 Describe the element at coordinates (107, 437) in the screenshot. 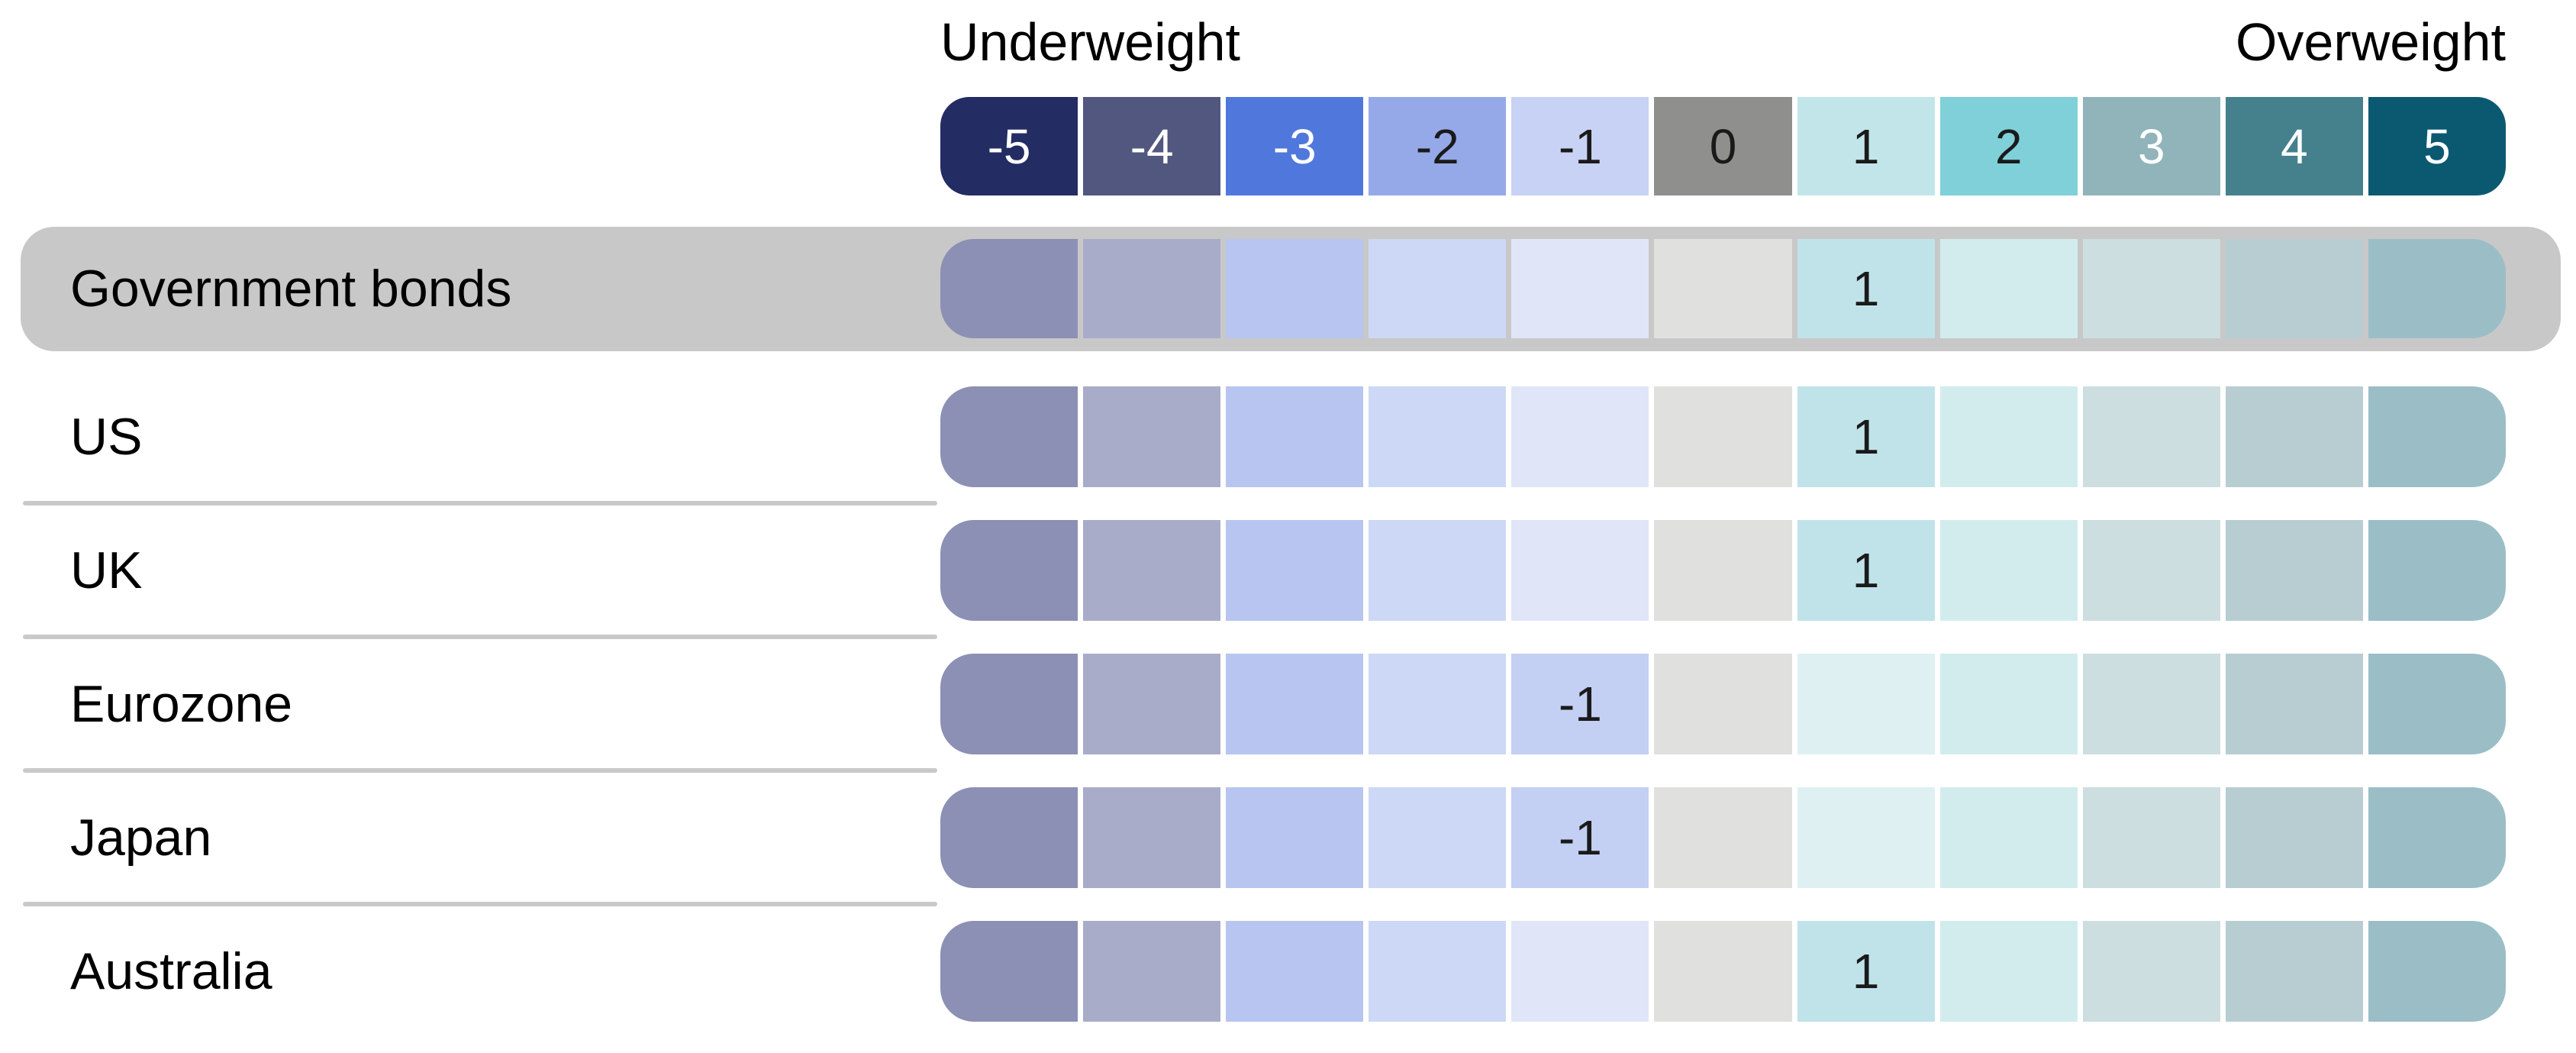

I see `row-label-us: US` at that location.